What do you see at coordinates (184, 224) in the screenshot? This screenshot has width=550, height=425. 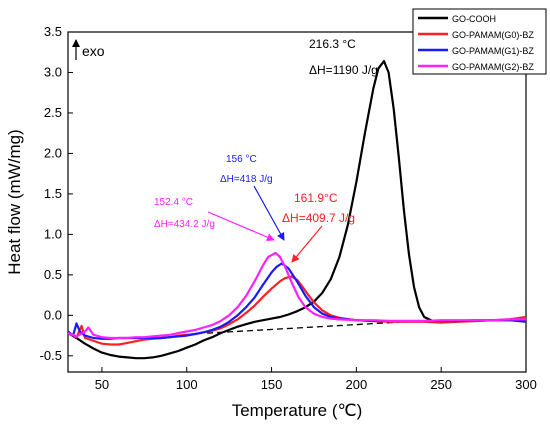 I see `annotation-enthalpy: ΔH=434.2 J/g` at bounding box center [184, 224].